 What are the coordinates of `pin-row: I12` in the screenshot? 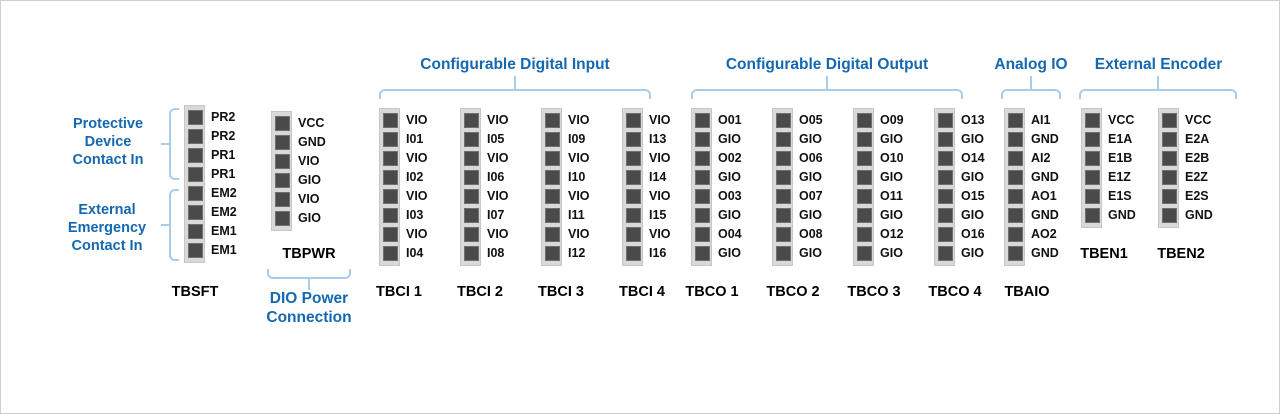 It's located at (563, 253).